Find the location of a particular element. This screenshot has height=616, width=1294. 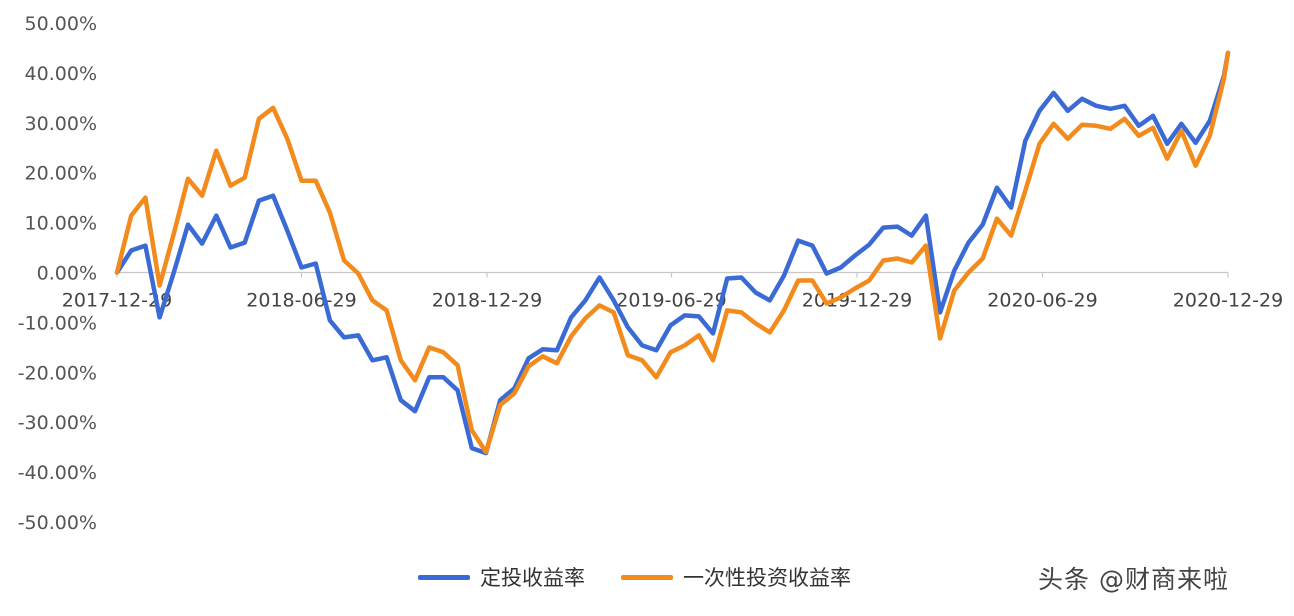

y-tick-label: -10.00% is located at coordinates (57, 323).